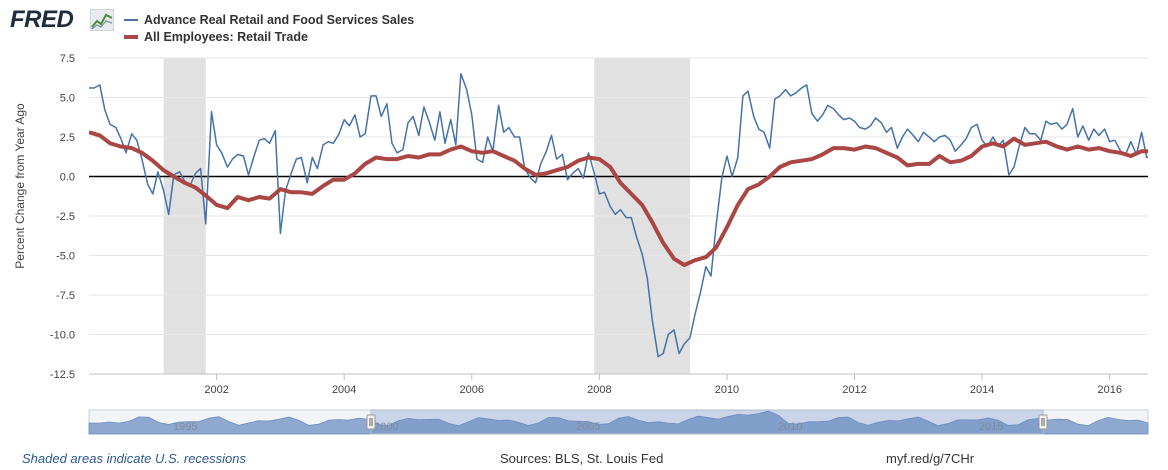 The height and width of the screenshot is (470, 1168). What do you see at coordinates (62, 336) in the screenshot?
I see `y-tick-label: -10.0` at bounding box center [62, 336].